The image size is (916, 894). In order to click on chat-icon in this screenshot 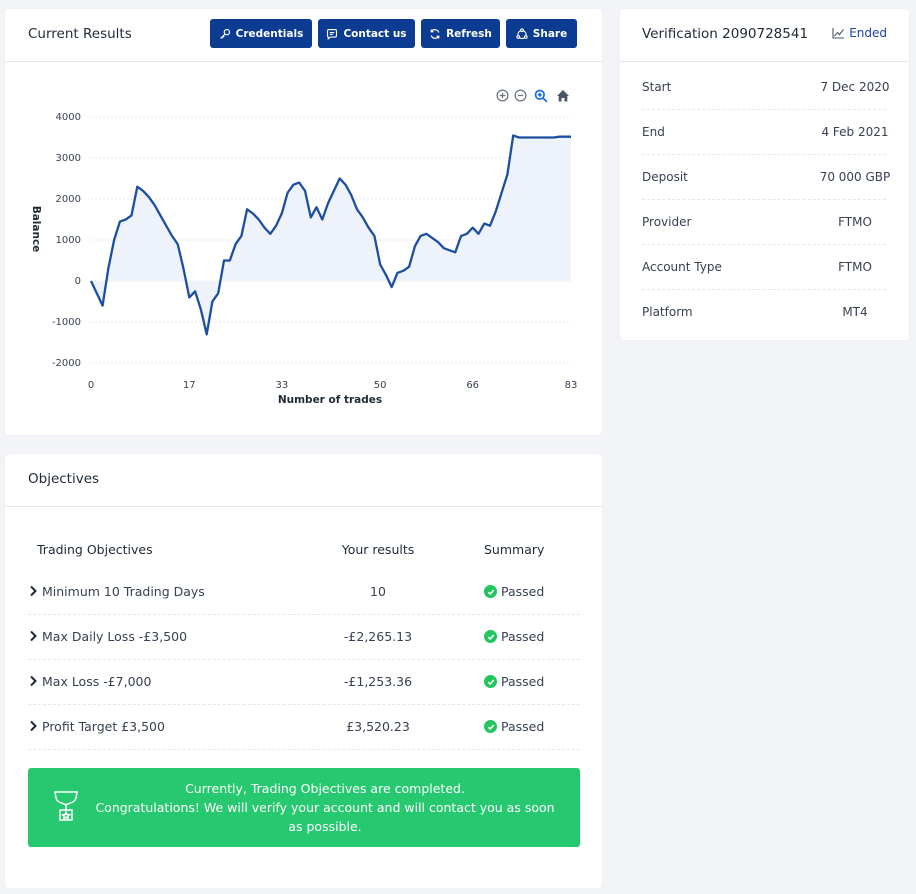, I will do `click(332, 34)`.